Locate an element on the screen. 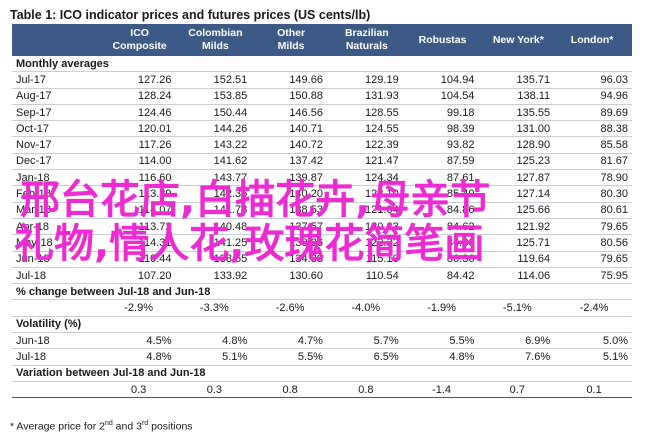 The height and width of the screenshot is (440, 648). table-cell: -2.4% is located at coordinates (594, 308).